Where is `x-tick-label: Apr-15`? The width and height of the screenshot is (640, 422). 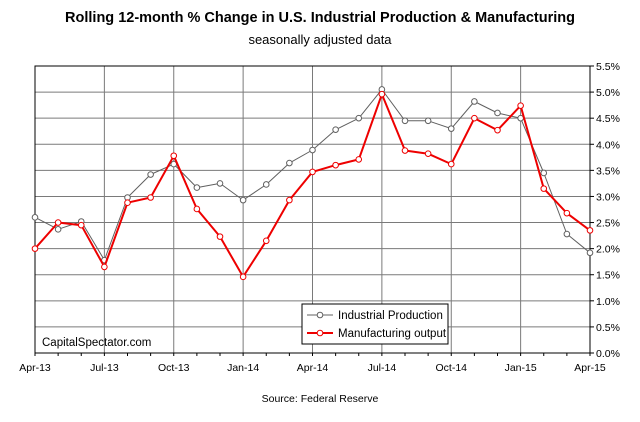 x-tick-label: Apr-15 is located at coordinates (590, 368).